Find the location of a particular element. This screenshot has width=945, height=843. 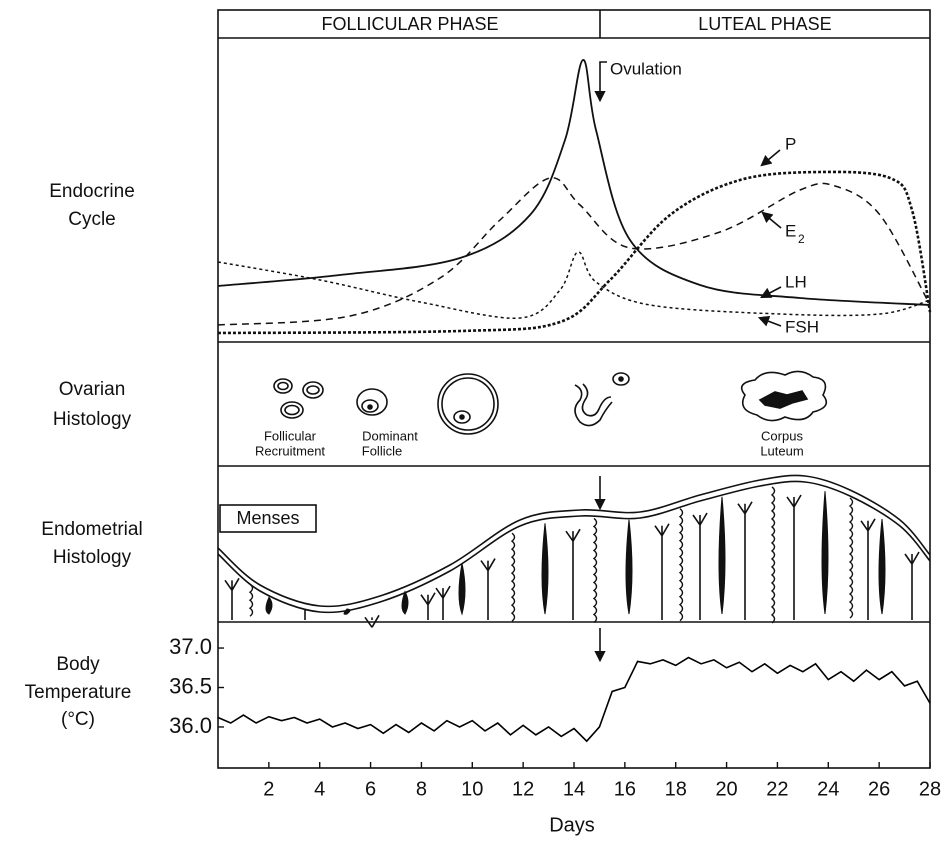

phase-label: LUTEAL PHASE is located at coordinates (764, 24).